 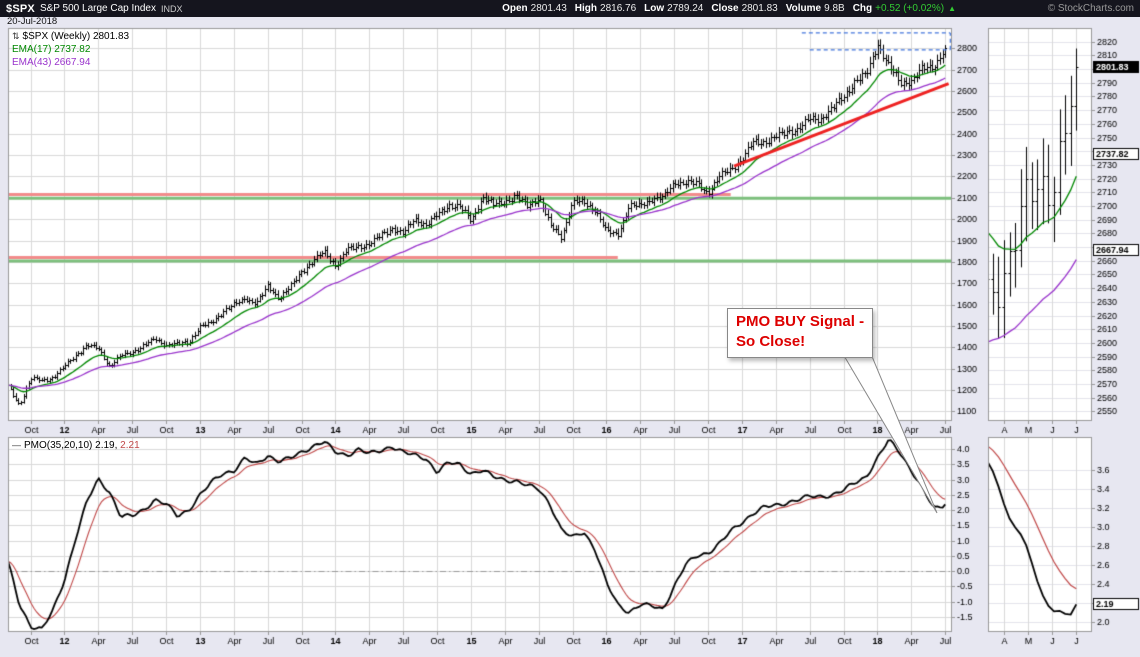 I want to click on quote-low-label: Low, so click(x=654, y=8).